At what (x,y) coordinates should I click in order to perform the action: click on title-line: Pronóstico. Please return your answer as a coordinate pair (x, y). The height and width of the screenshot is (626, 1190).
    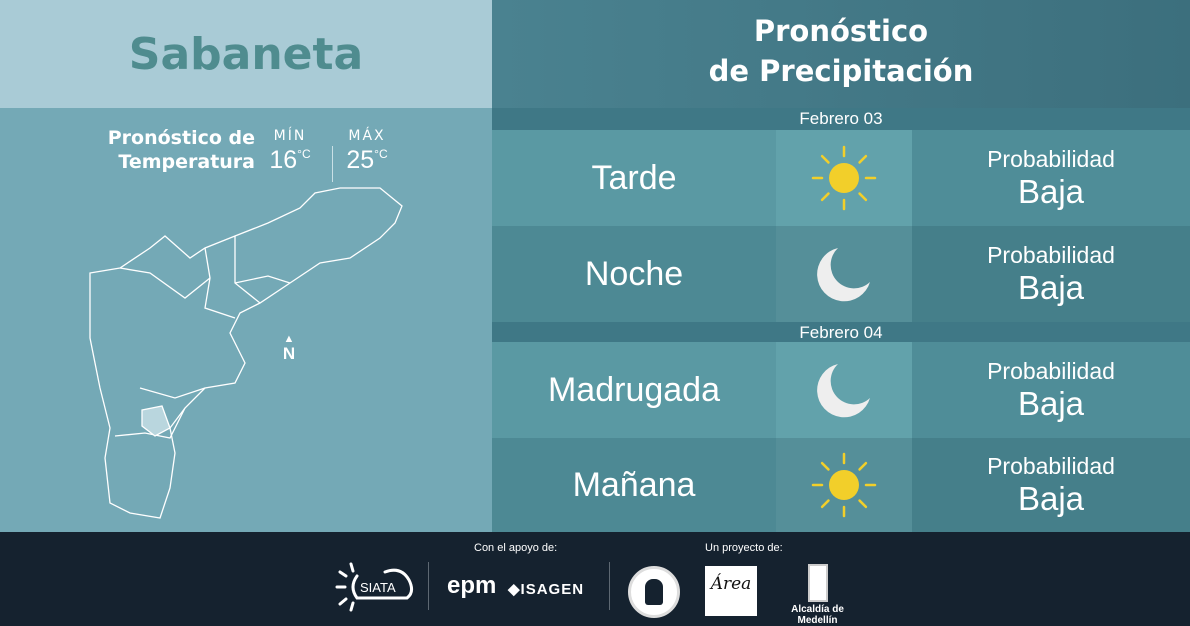
    Looking at the image, I should click on (841, 31).